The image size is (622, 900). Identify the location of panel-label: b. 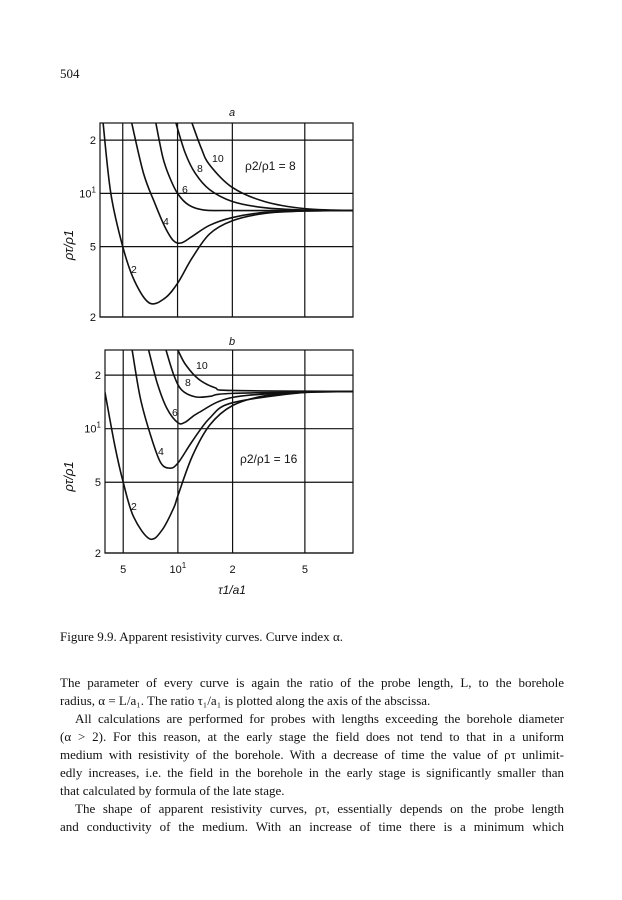
(232, 342).